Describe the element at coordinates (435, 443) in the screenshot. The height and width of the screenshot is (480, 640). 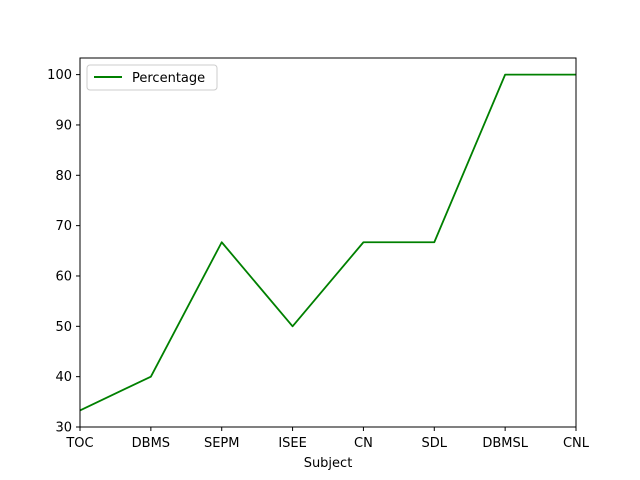
I see `x-tick-label: SDL` at that location.